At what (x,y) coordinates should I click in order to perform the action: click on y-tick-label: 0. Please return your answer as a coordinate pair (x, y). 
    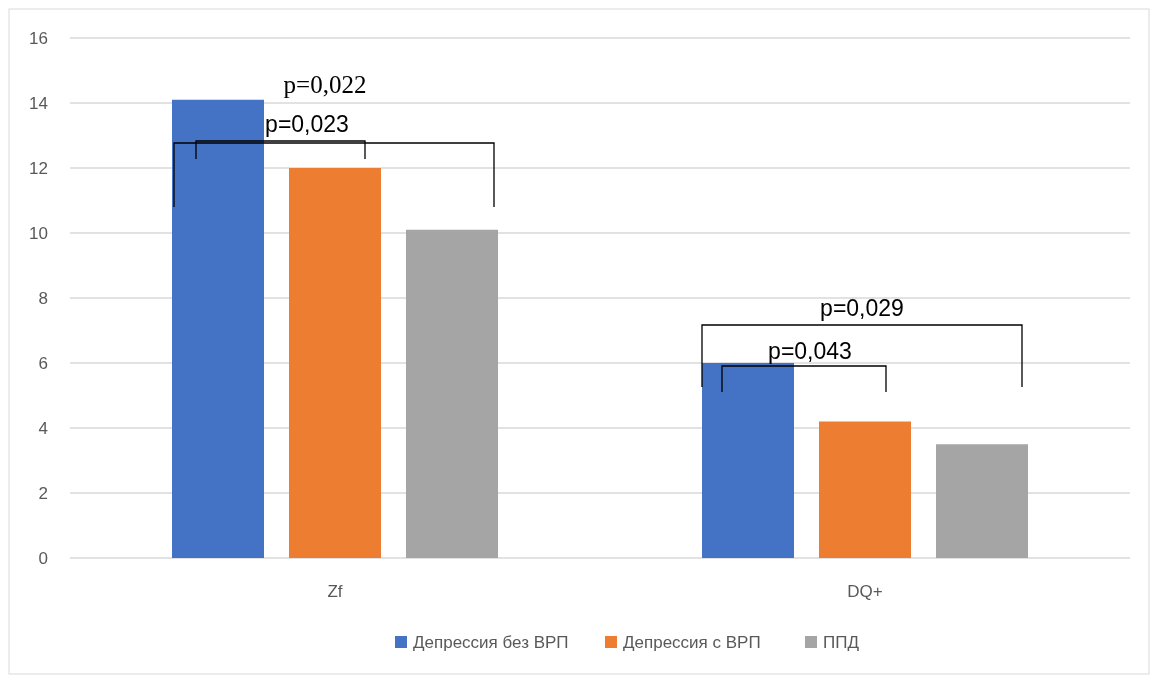
    Looking at the image, I should click on (43, 558).